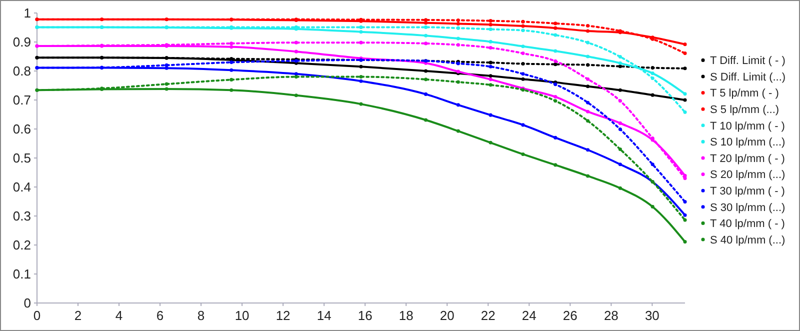  Describe the element at coordinates (119, 315) in the screenshot. I see `x-tick-label: 4` at that location.